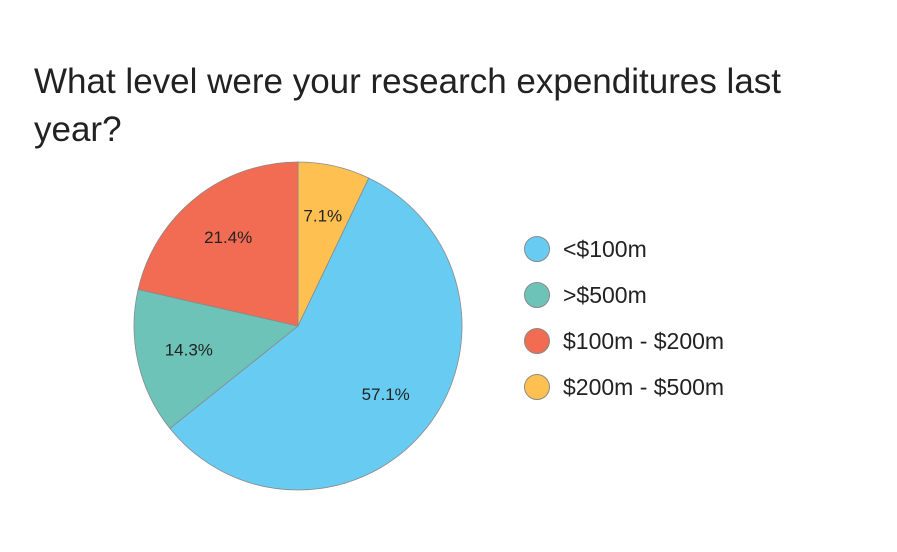 The width and height of the screenshot is (897, 552). I want to click on legend-label: <$100m, so click(605, 248).